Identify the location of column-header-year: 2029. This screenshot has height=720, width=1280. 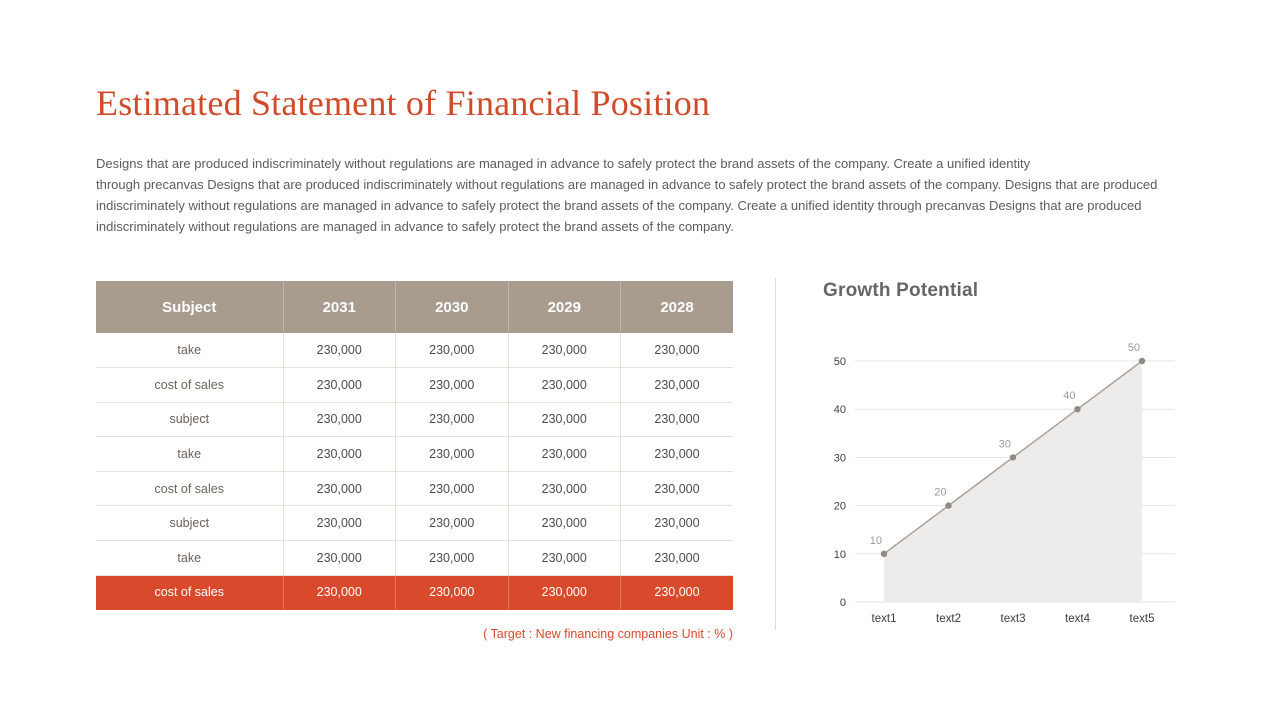
(564, 307).